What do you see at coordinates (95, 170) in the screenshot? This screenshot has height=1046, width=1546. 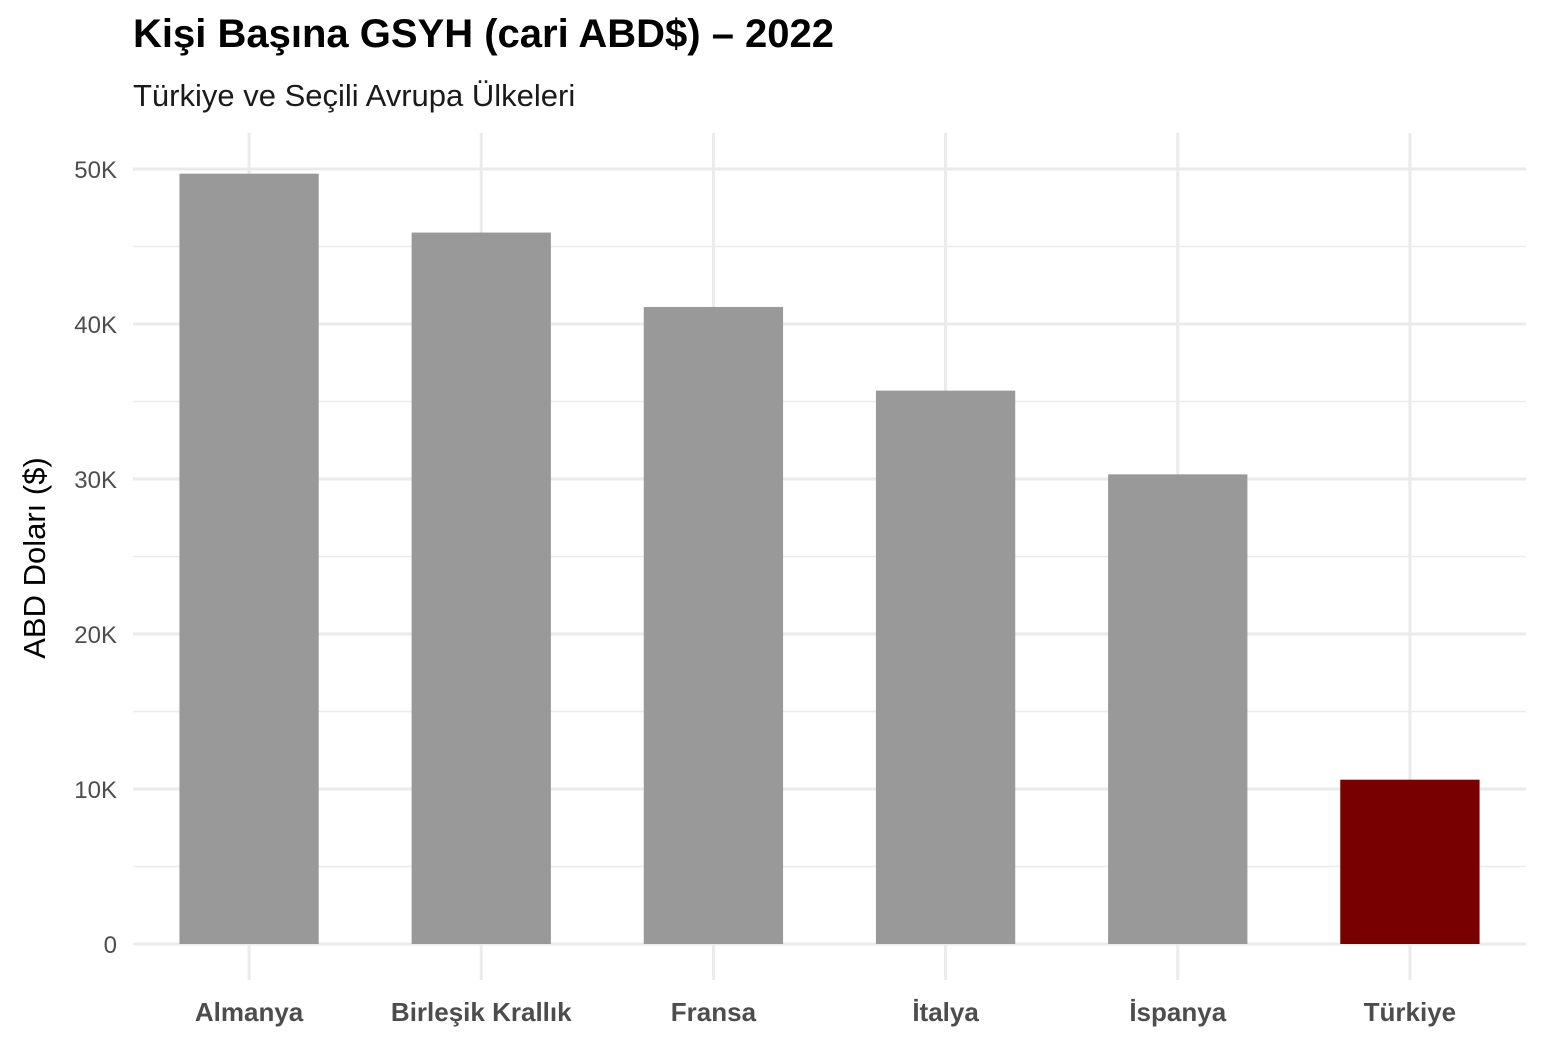 I see `y-tick-label: 50K` at bounding box center [95, 170].